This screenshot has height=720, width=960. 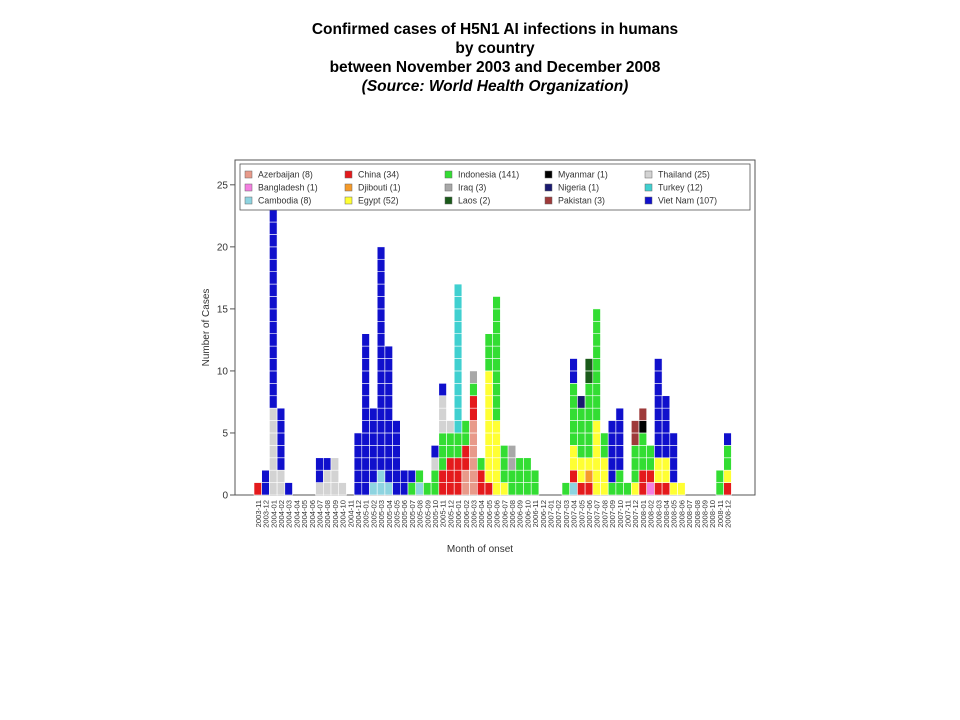 I want to click on x-tick-label: 2007-07, so click(x=597, y=514).